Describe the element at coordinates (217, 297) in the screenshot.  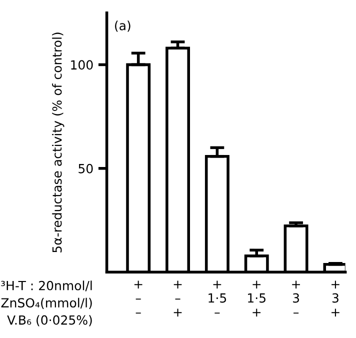
I see `x-tick-label: + 1·5 –` at that location.